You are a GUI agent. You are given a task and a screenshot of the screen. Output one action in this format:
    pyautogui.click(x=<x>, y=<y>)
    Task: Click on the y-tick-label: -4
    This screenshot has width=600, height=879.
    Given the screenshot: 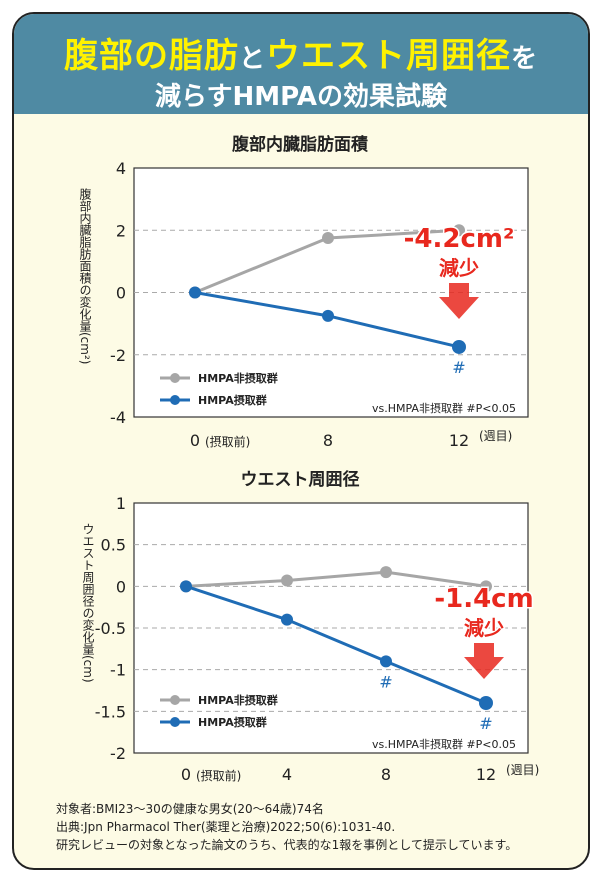 What is the action you would take?
    pyautogui.click(x=118, y=417)
    